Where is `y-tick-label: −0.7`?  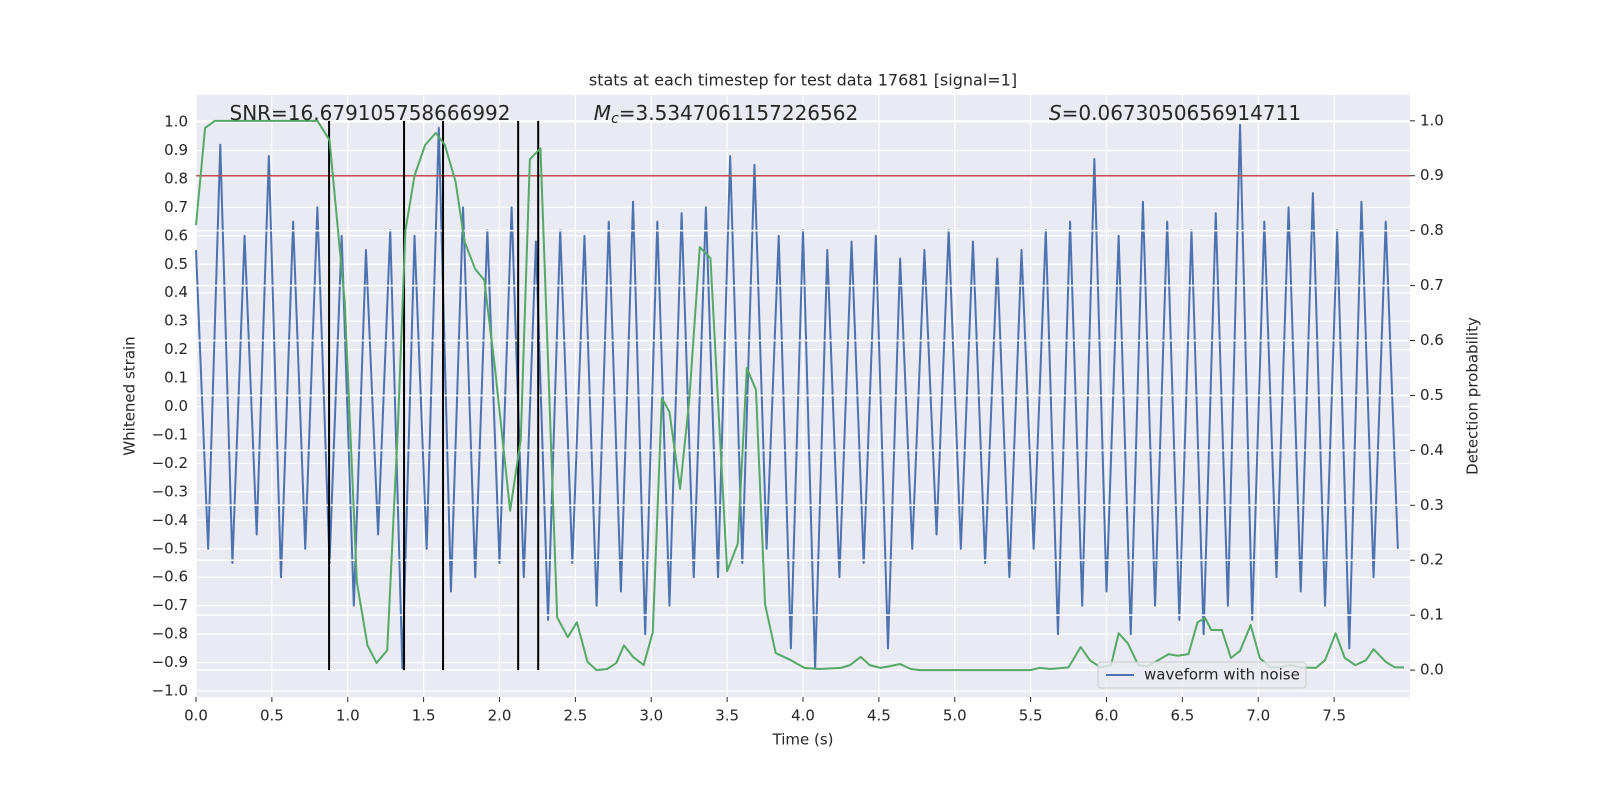 y-tick-label: −0.7 is located at coordinates (170, 605).